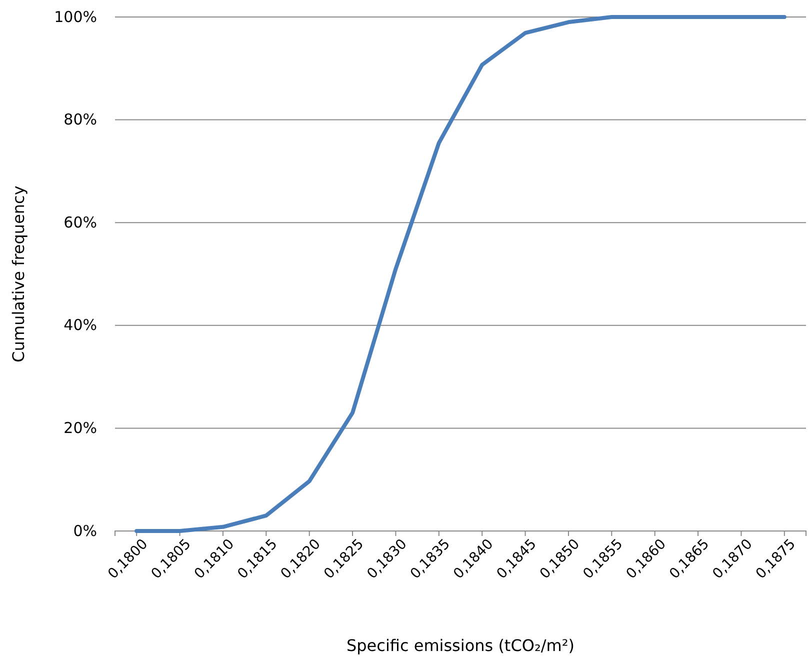 The image size is (810, 661). I want to click on y-axis-title: Cumulative frequency, so click(18, 274).